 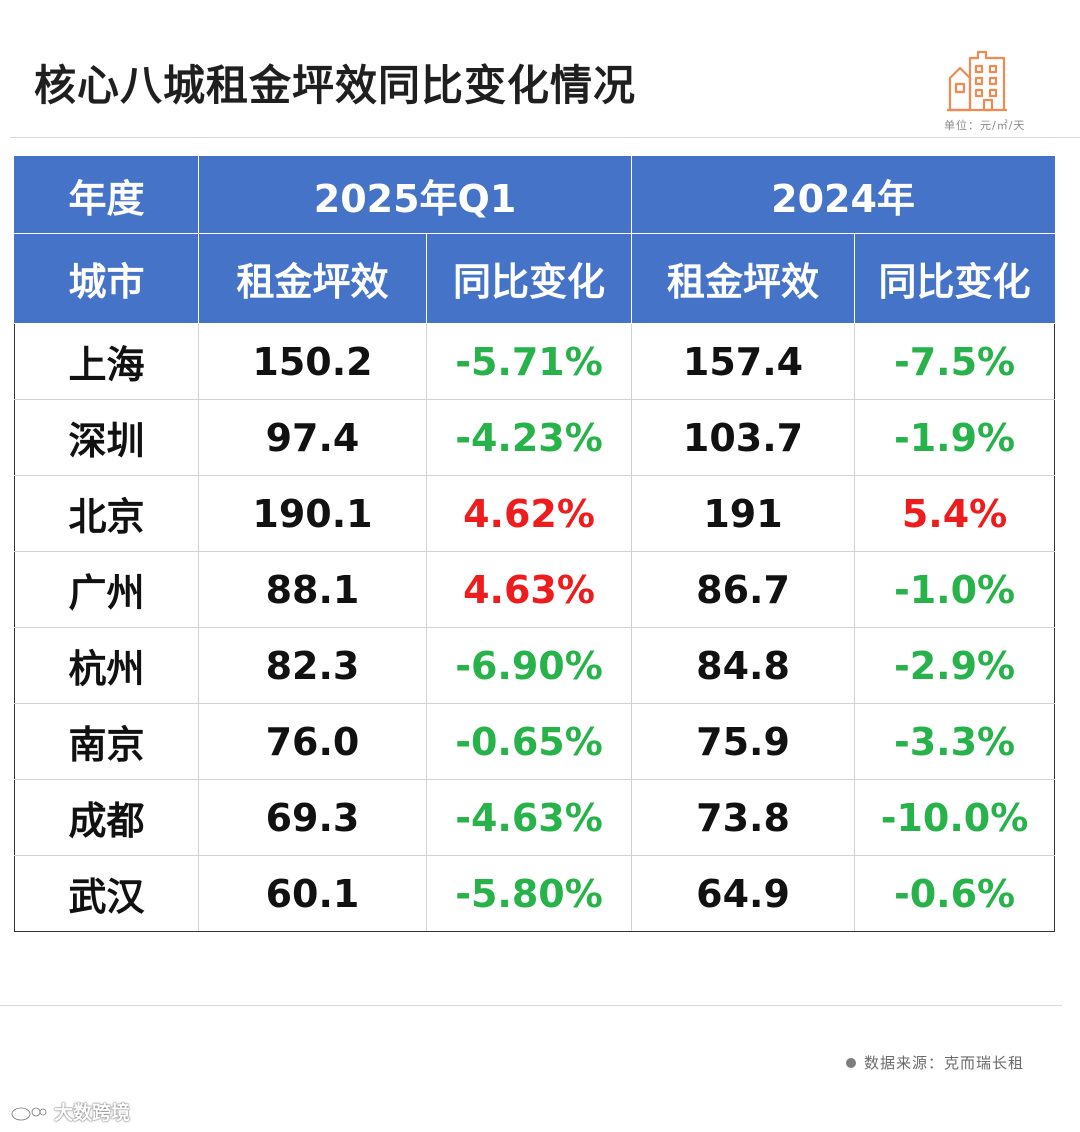 What do you see at coordinates (955, 893) in the screenshot?
I see `cell-yoy-2024: -0.6%` at bounding box center [955, 893].